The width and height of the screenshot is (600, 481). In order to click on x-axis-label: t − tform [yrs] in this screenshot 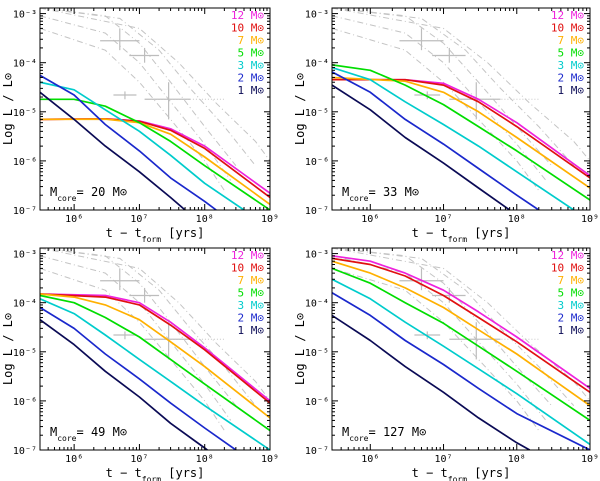, I will do `click(155, 235)`.